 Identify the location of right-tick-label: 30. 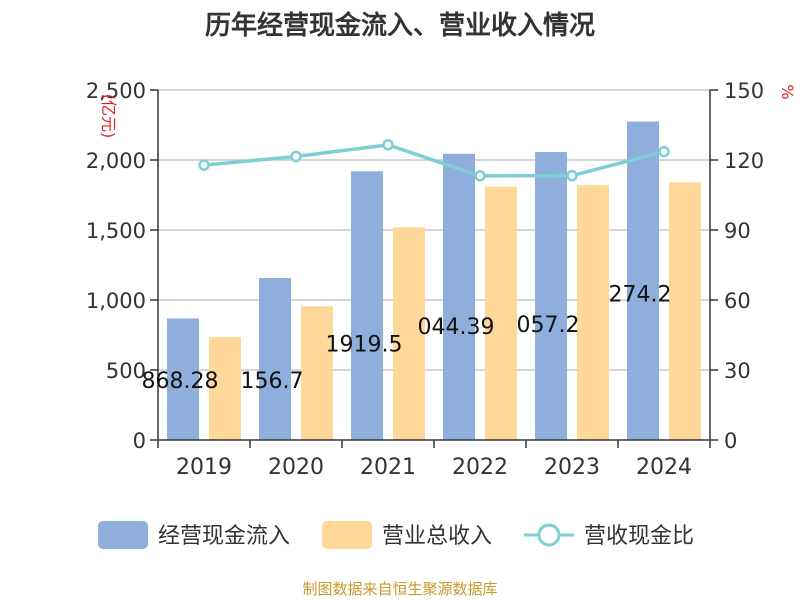
(737, 371).